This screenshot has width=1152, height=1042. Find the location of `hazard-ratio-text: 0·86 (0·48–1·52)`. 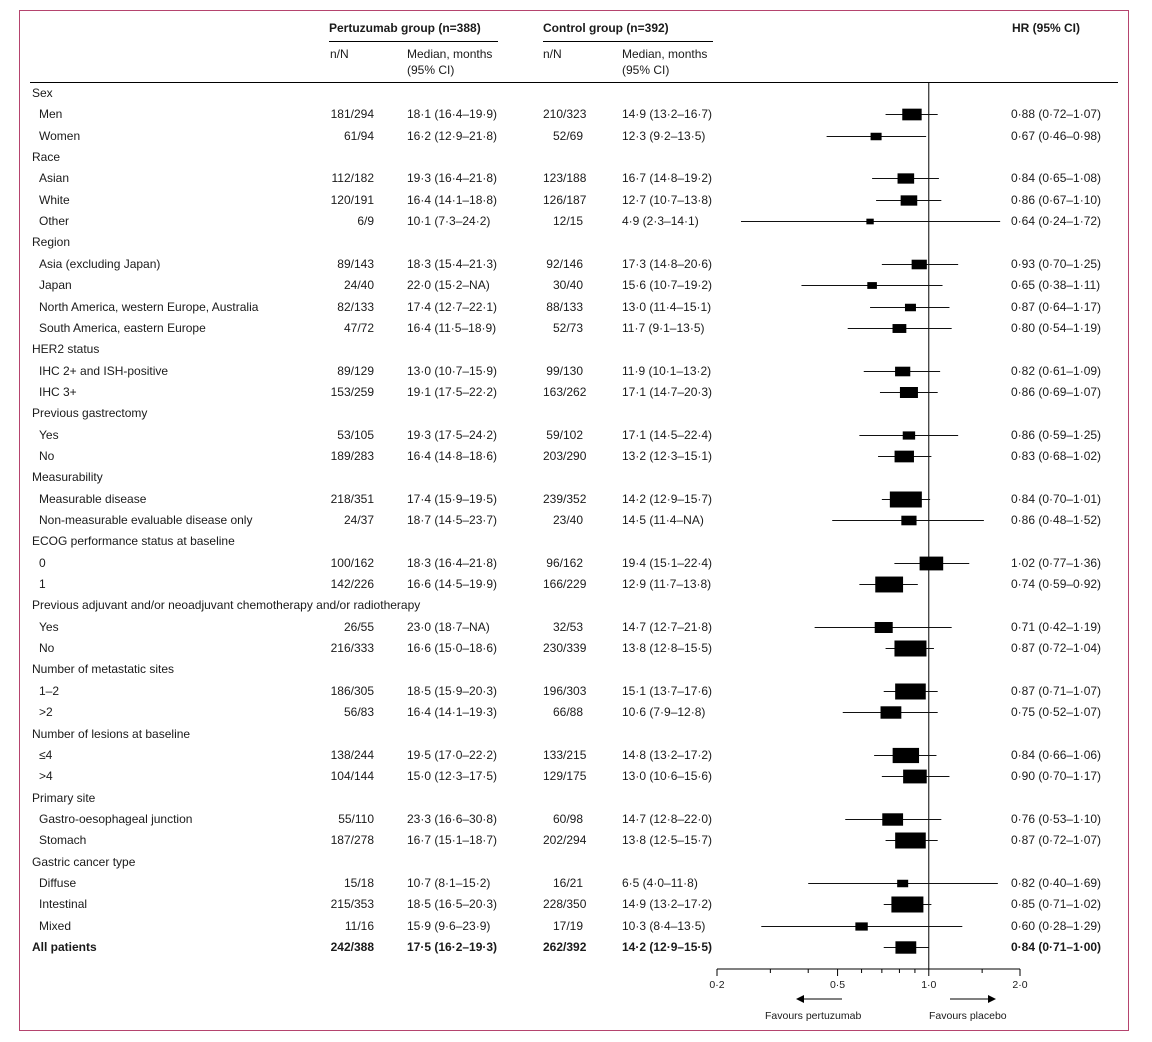

hazard-ratio-text: 0·86 (0·48–1·52) is located at coordinates (1056, 520).